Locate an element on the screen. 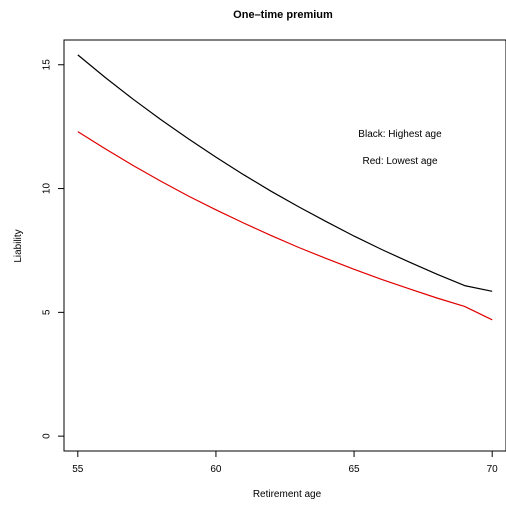 This screenshot has width=506, height=509. y-axis: 0 5 10 15 is located at coordinates (53, 249).